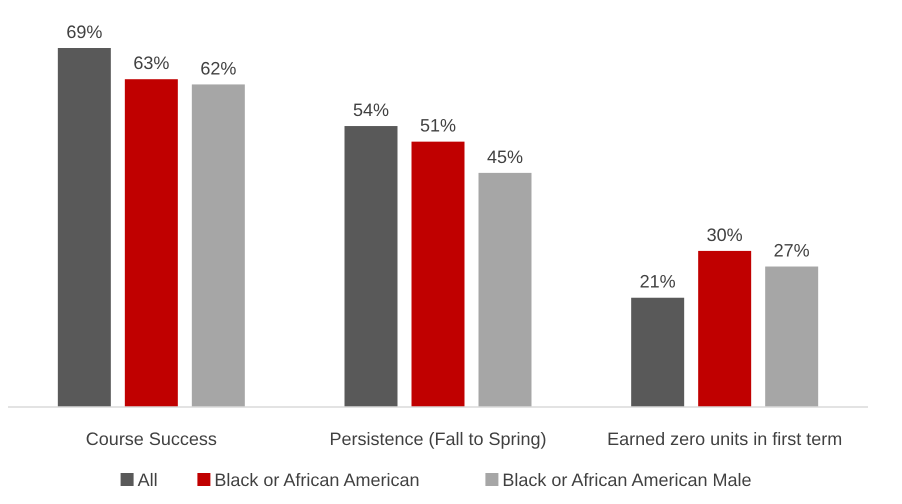  What do you see at coordinates (438, 126) in the screenshot?
I see `data-label: 51%` at bounding box center [438, 126].